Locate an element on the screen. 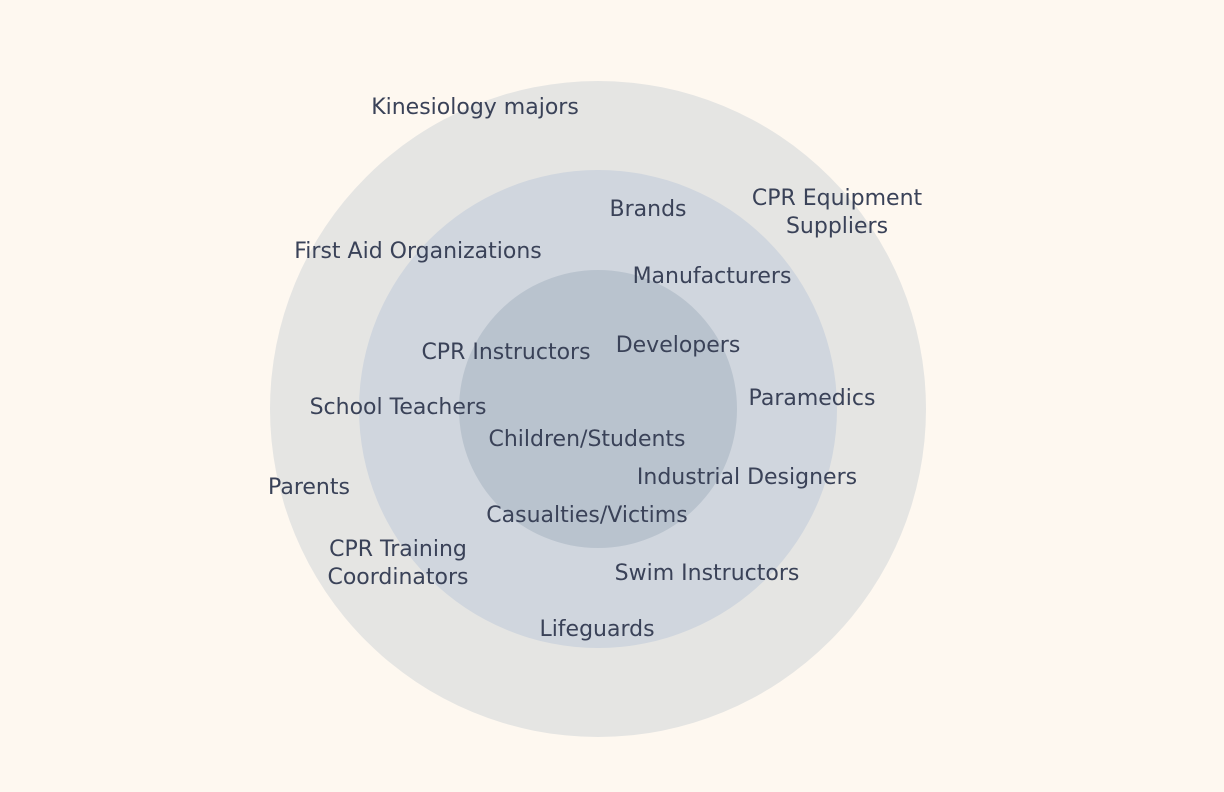 The height and width of the screenshot is (792, 1224). label-cpr-instructors: CPR Instructors is located at coordinates (506, 352).